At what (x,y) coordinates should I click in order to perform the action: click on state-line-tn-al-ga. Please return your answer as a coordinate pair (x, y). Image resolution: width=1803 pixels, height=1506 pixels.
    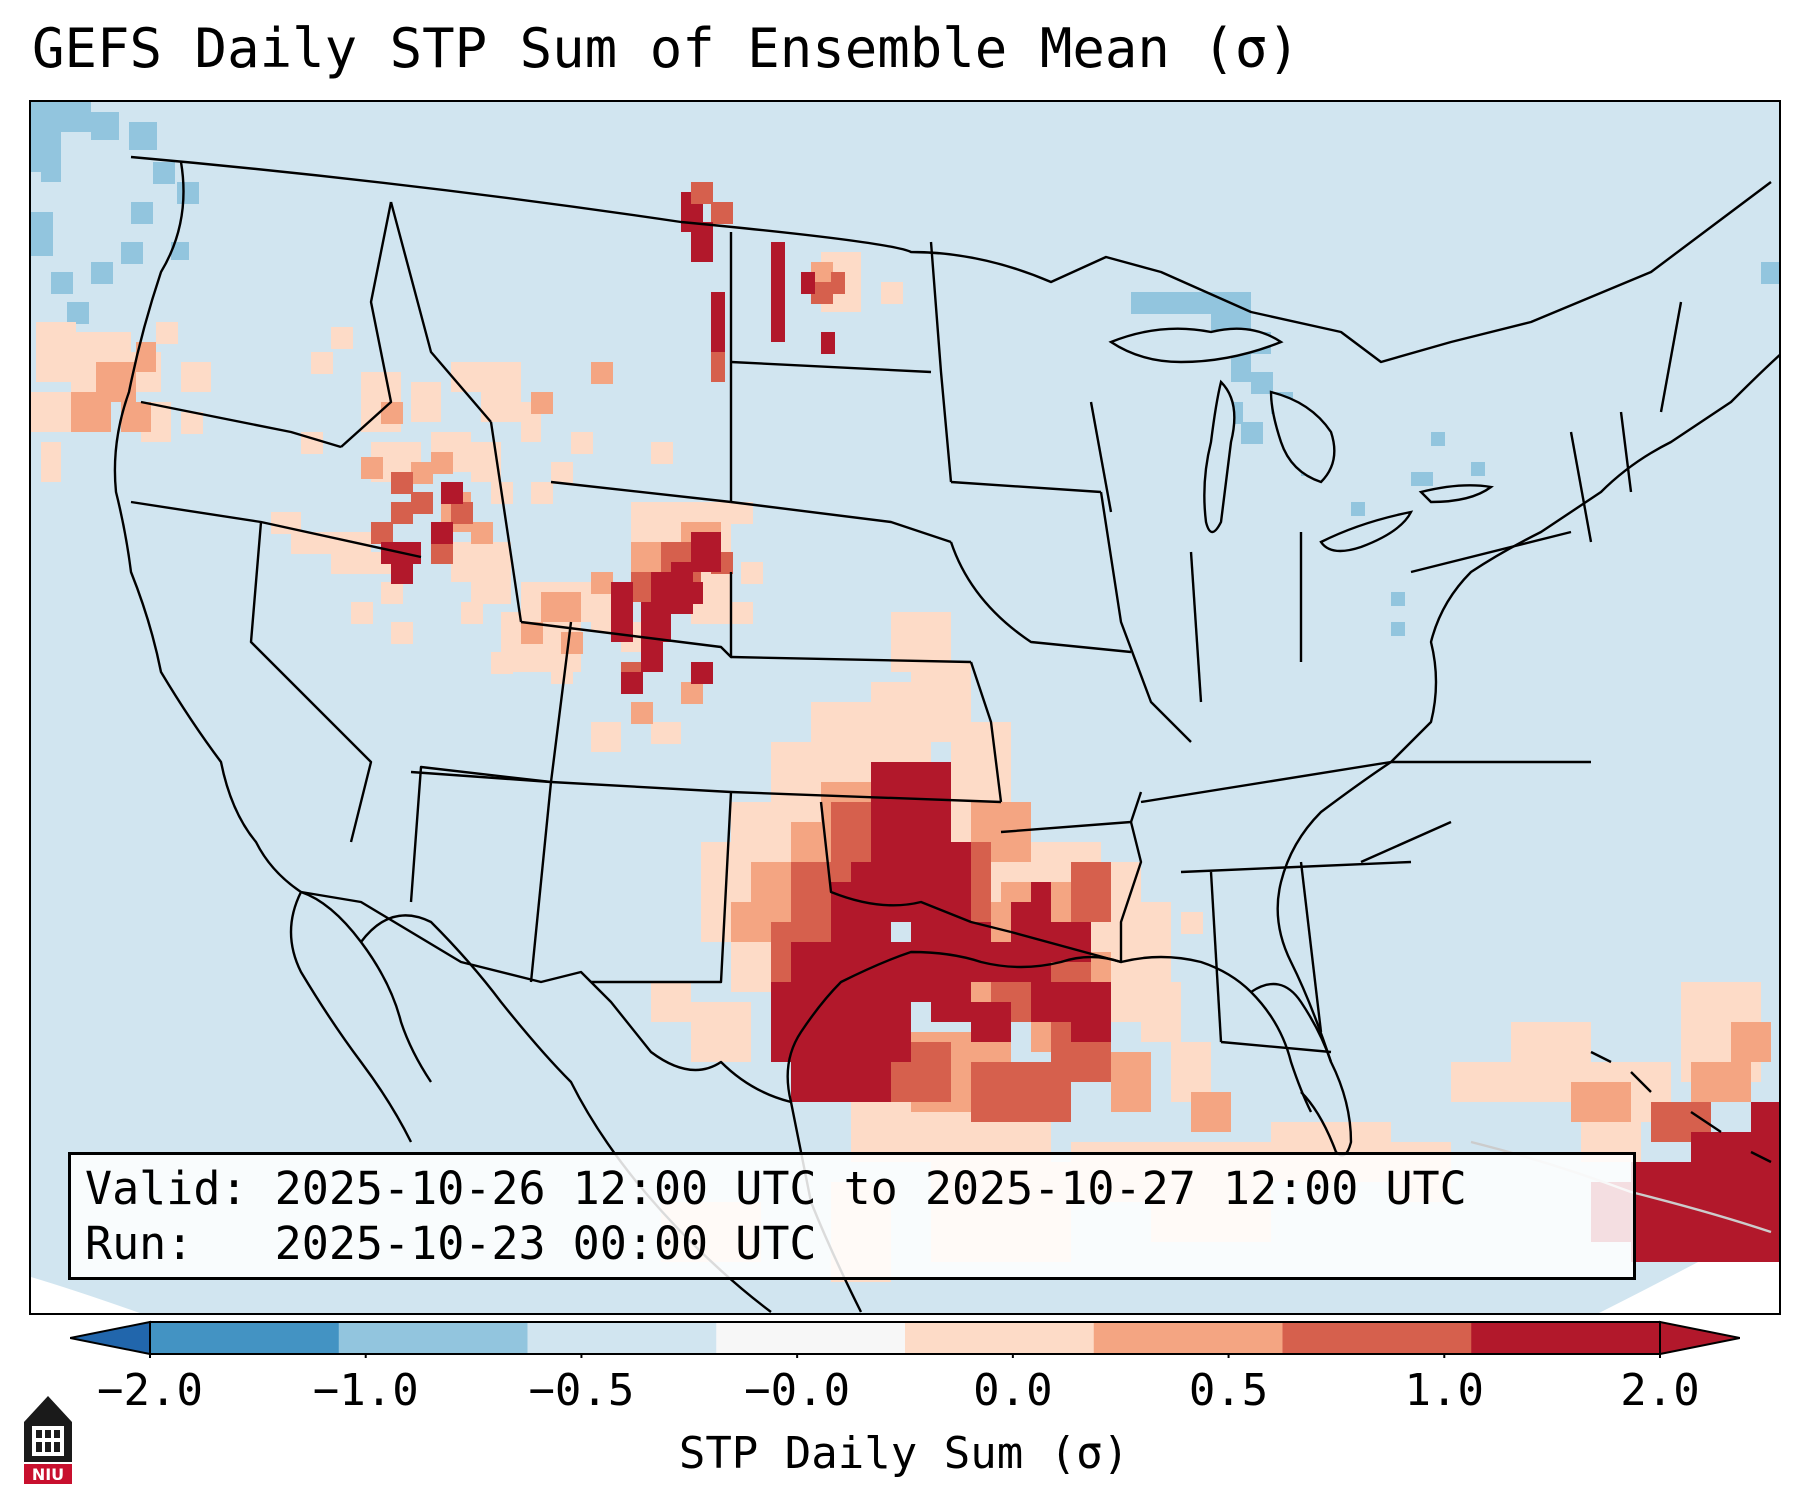
    Looking at the image, I should click on (1296, 867).